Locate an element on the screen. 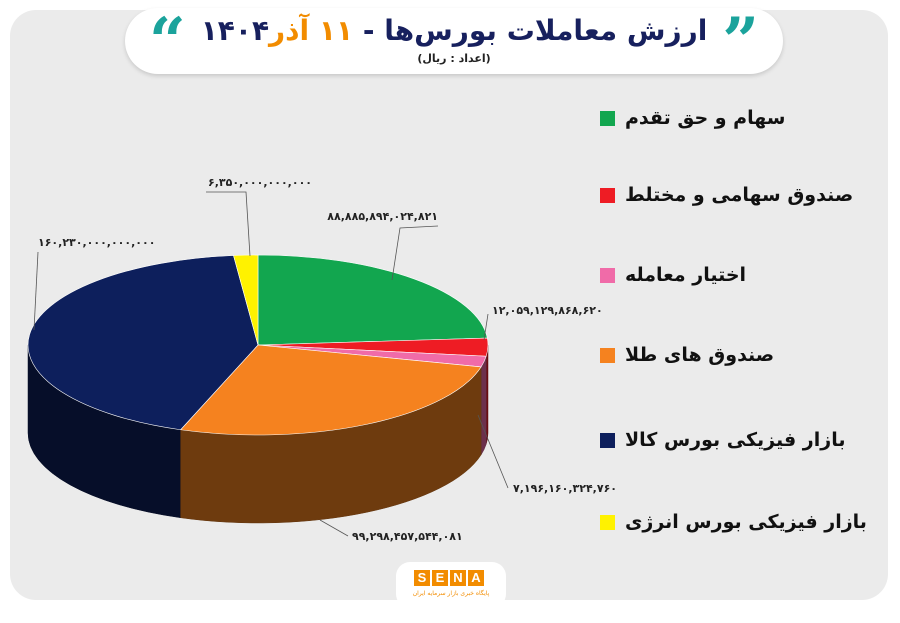 The height and width of the screenshot is (623, 900). sena-logo: S E N A پایگاه خبری بازار سرمایه ایران is located at coordinates (451, 585).